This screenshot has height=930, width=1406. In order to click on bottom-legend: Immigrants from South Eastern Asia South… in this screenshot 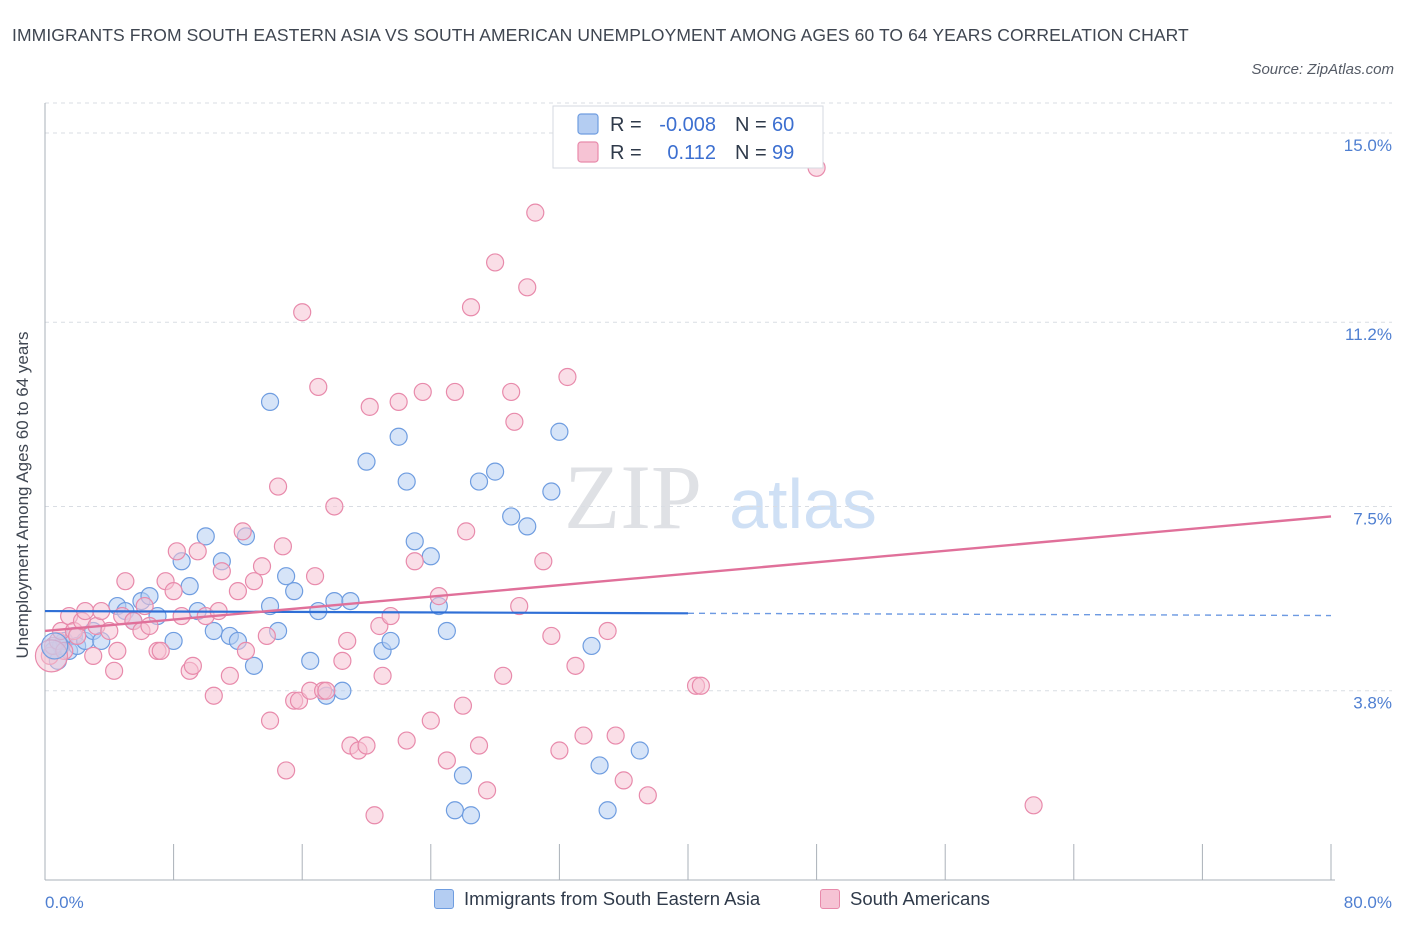, I will do `click(703, 902)`.